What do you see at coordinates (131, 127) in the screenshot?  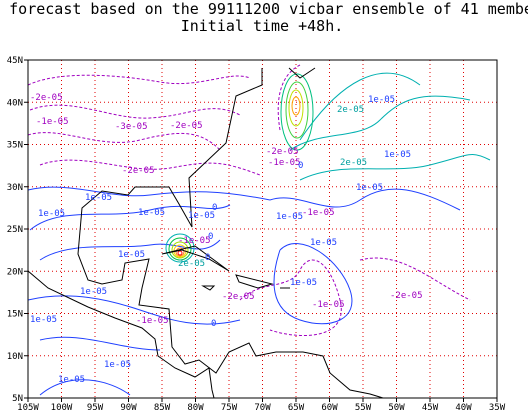 I see `contour-label: -3e-05` at bounding box center [131, 127].